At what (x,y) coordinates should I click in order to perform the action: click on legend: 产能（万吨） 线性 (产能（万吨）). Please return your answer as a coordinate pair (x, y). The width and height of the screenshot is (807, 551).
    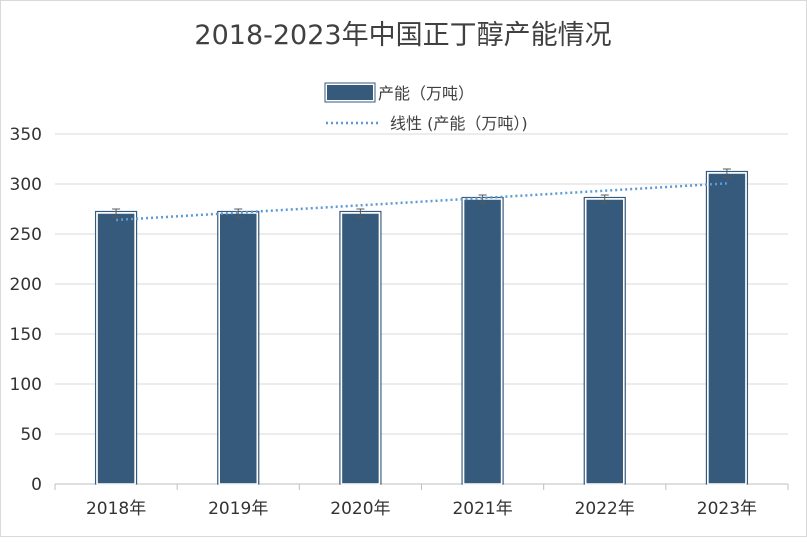
    Looking at the image, I should click on (426, 107).